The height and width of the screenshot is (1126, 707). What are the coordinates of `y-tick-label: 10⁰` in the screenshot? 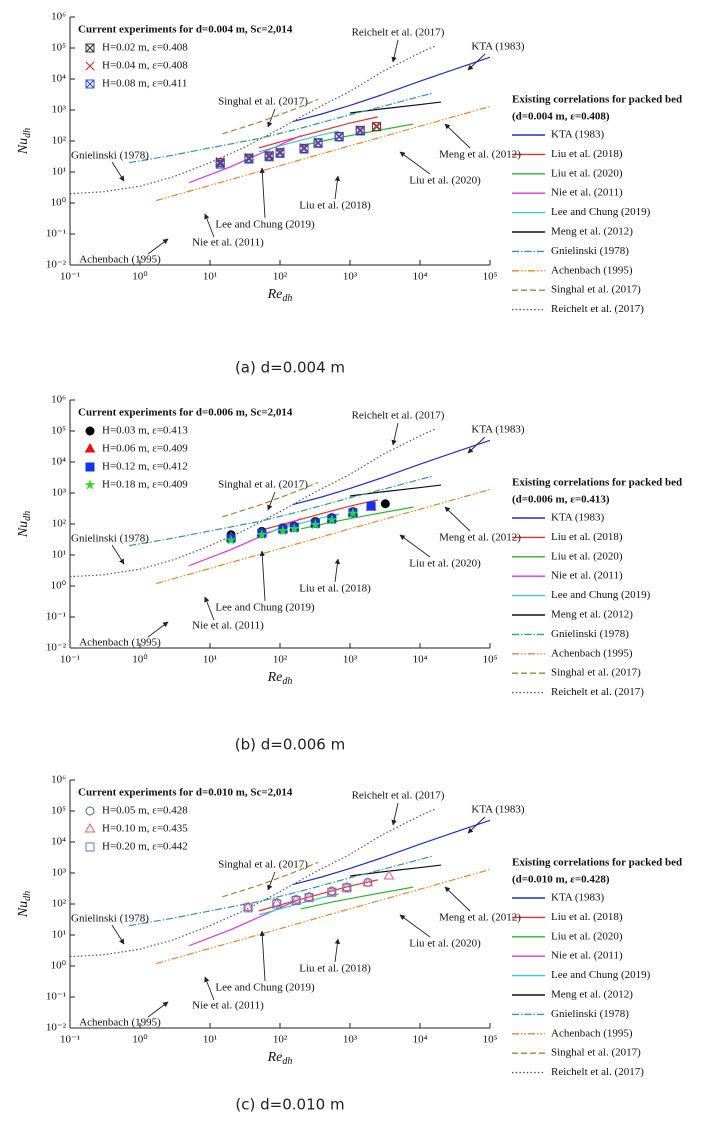 It's located at (59, 203).